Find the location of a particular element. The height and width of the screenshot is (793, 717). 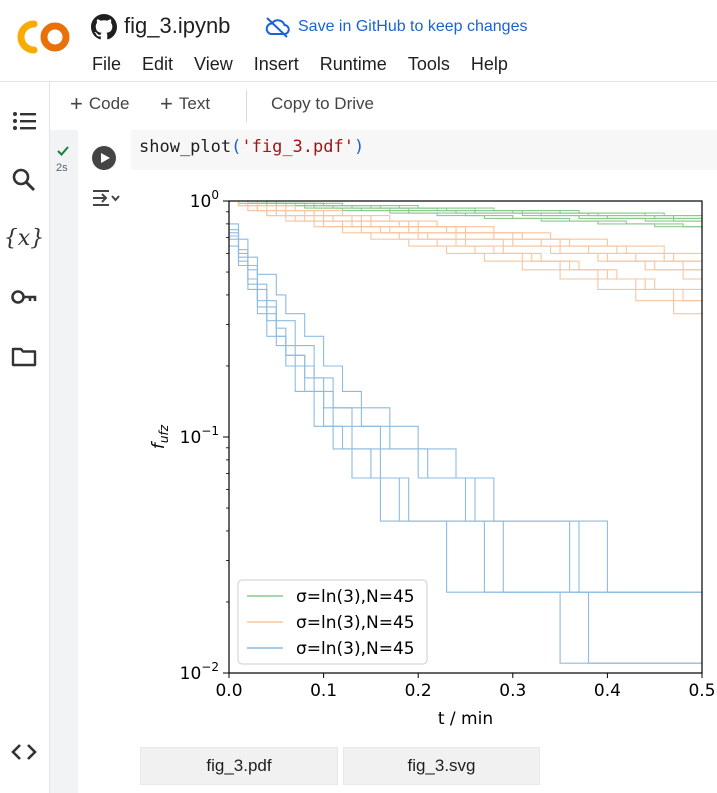

code-string-arg: 'fig_3.pdf' is located at coordinates (297, 147).